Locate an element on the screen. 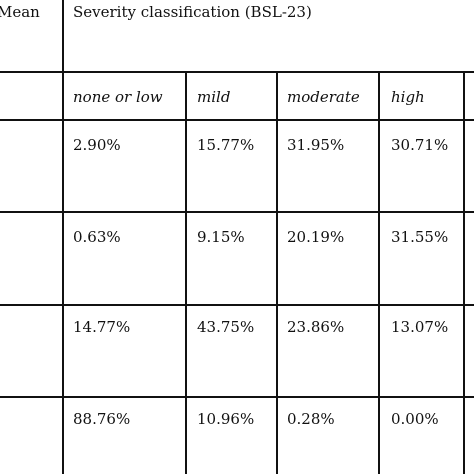  table-cell: 0.28% is located at coordinates (311, 419).